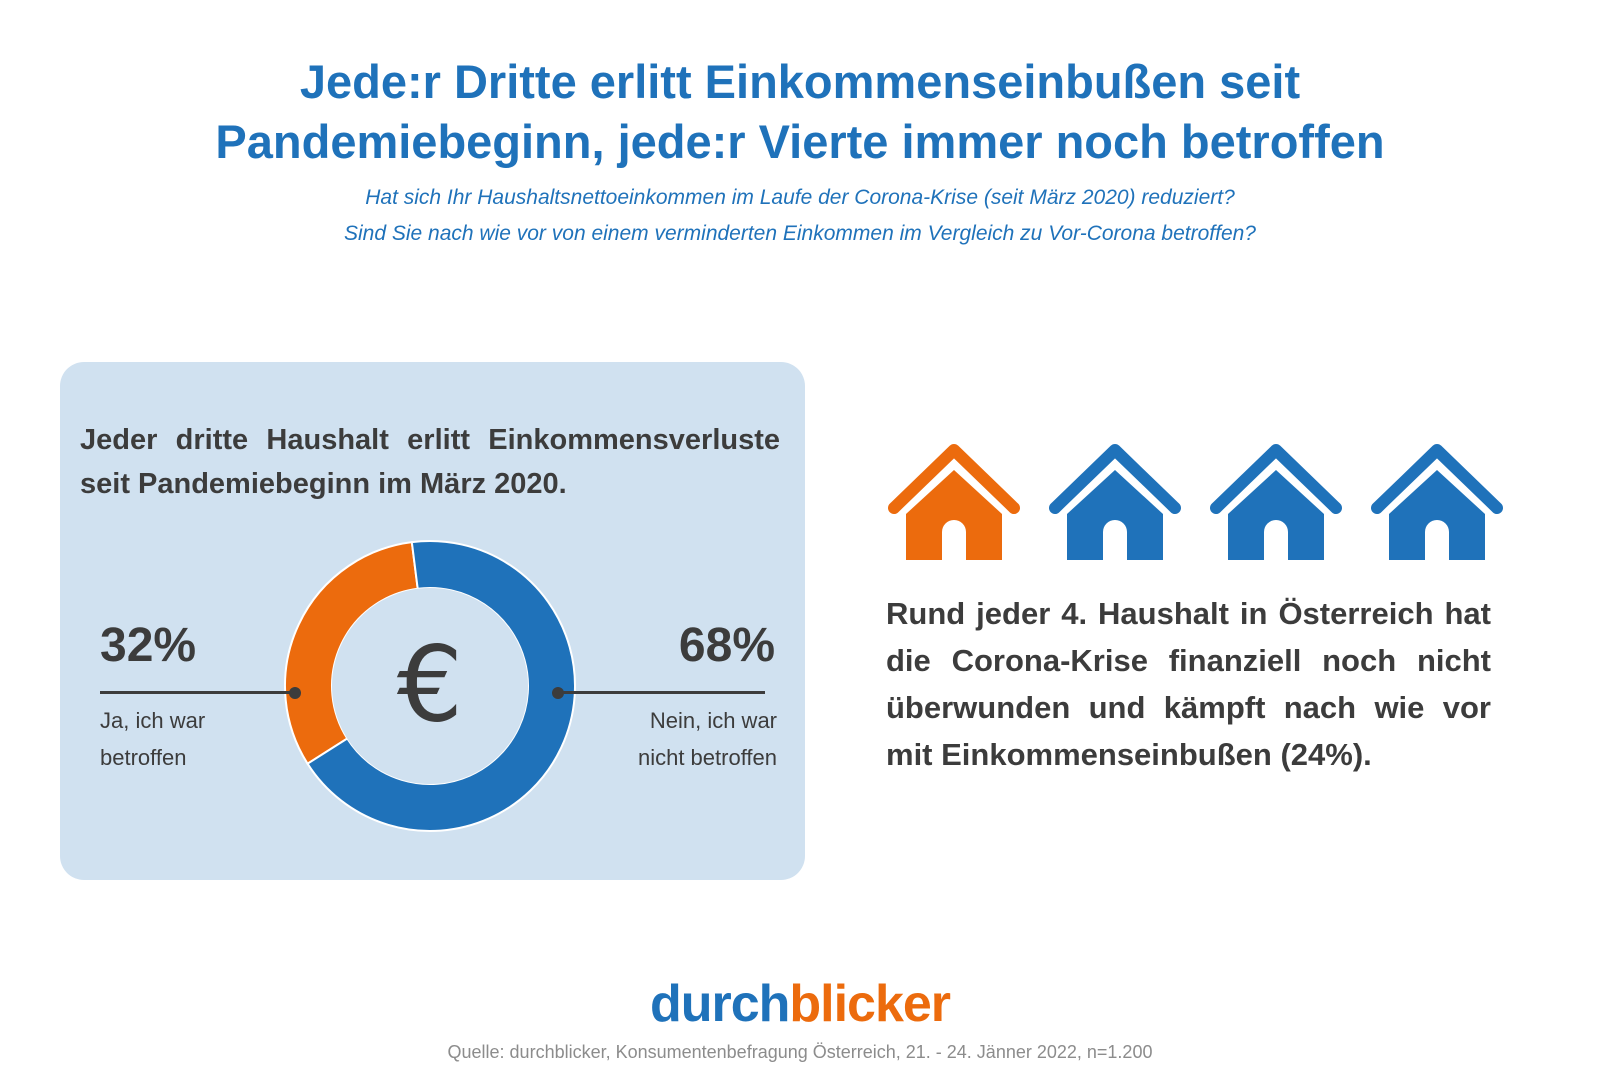 The height and width of the screenshot is (1080, 1600). I want to click on chart-heading-line-2: seit Pandemiebeginn im März 2020., so click(323, 484).